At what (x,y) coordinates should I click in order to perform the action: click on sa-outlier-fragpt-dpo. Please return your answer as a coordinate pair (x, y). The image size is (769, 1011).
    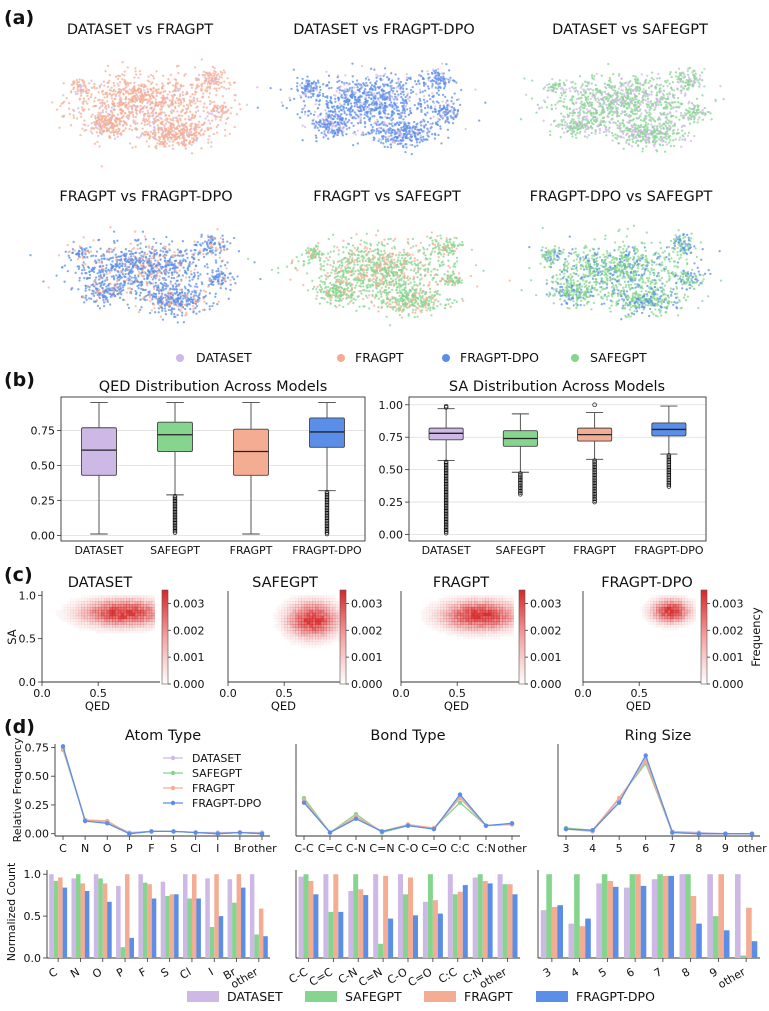
    Looking at the image, I should click on (669, 457).